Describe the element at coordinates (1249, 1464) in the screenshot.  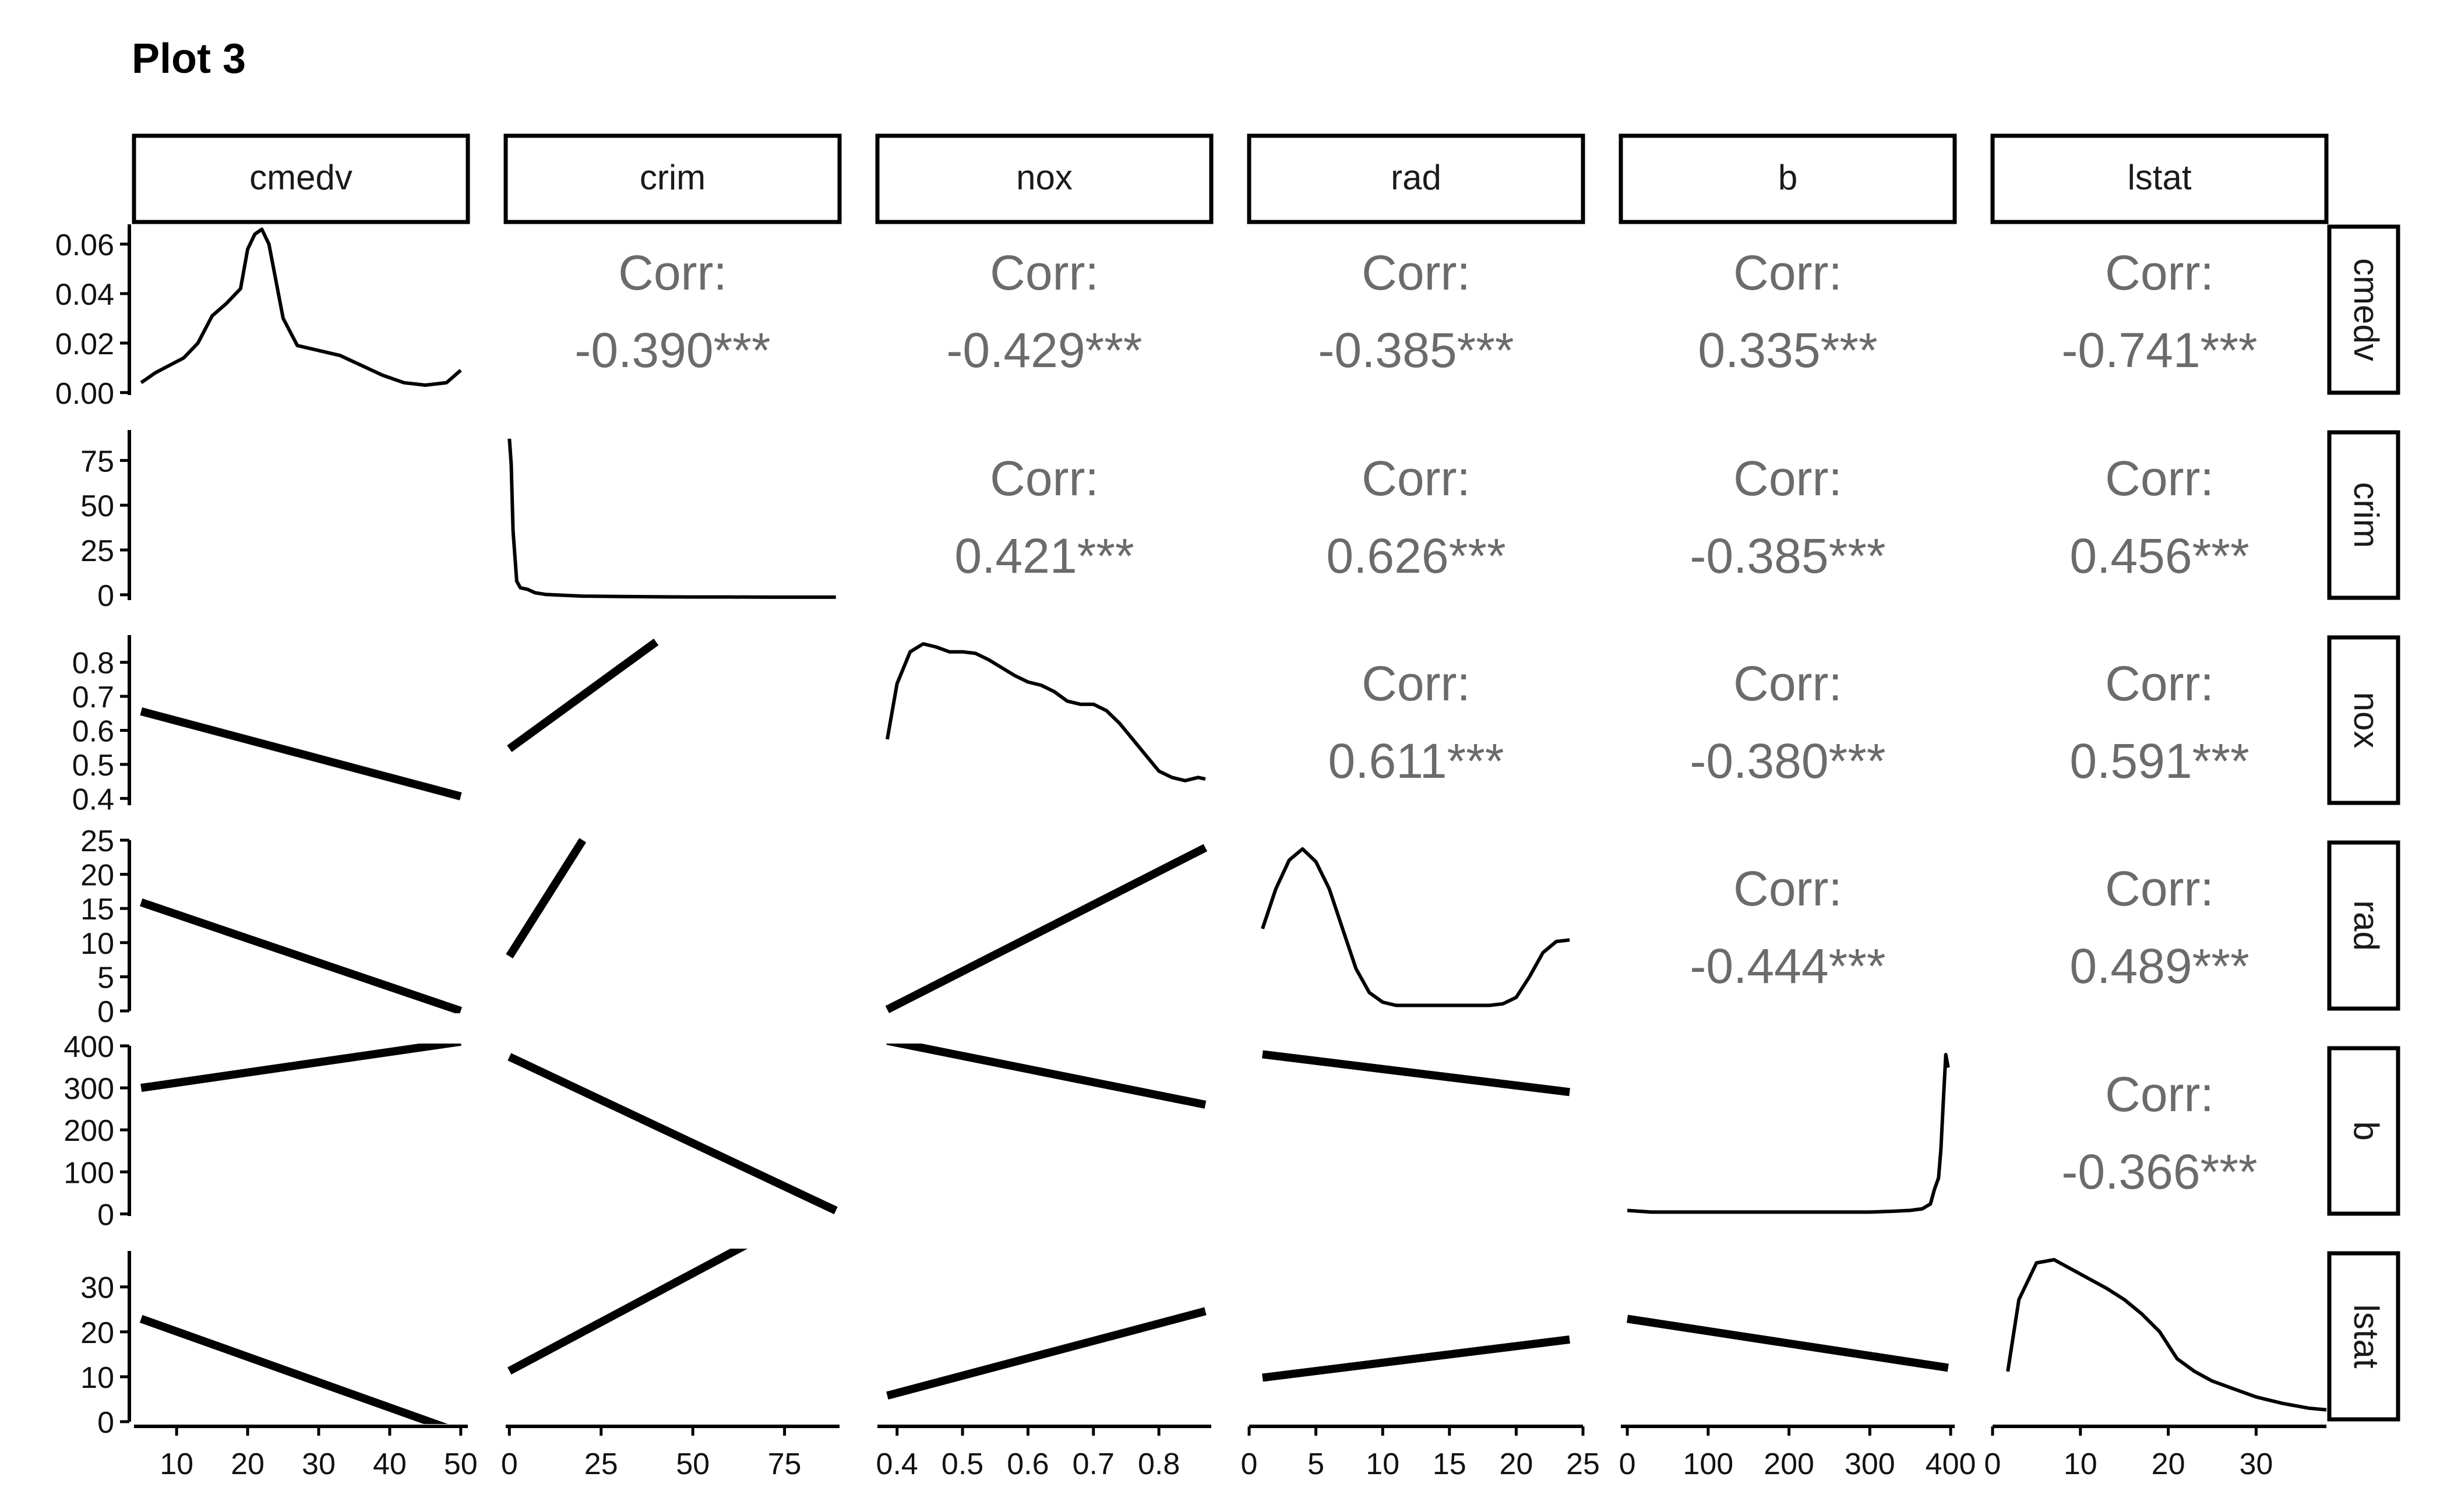
I see `x-tick-label-rad: 0` at that location.